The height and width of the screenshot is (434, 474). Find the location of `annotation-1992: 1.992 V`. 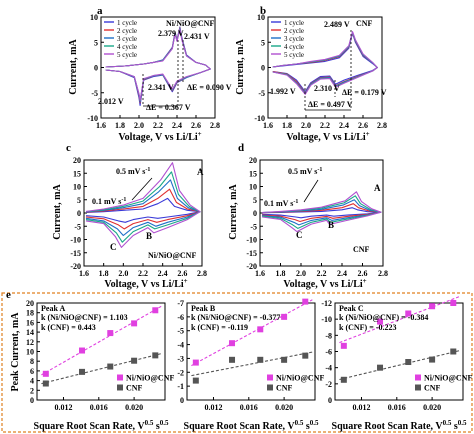

annotation-1992: 1.992 V is located at coordinates (283, 91).